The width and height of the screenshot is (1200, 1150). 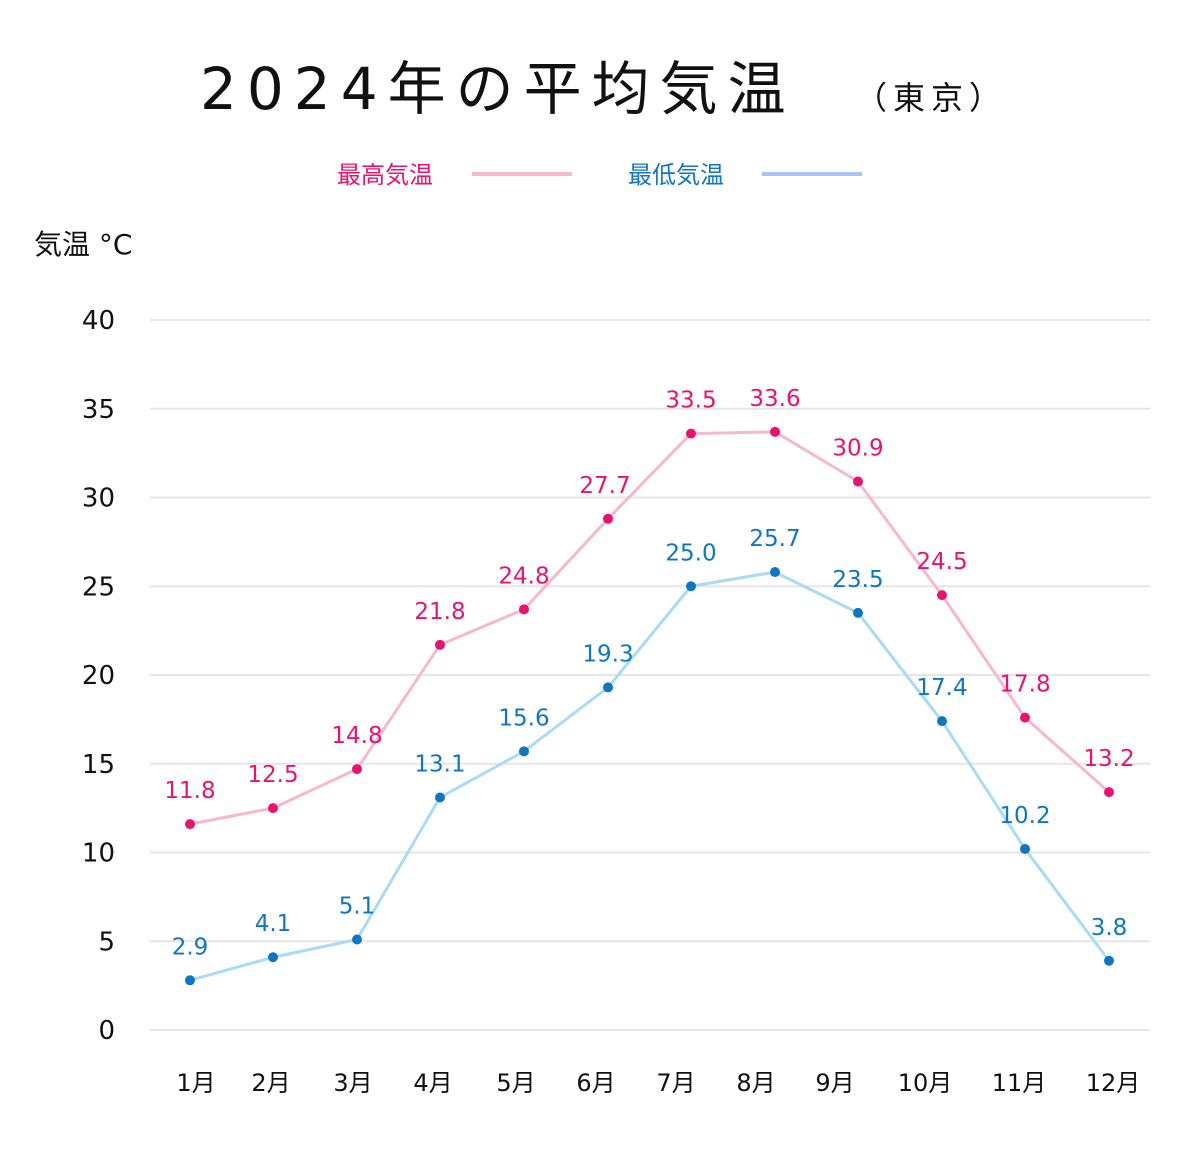 I want to click on series-min-label-8: 25.7, so click(x=774, y=539).